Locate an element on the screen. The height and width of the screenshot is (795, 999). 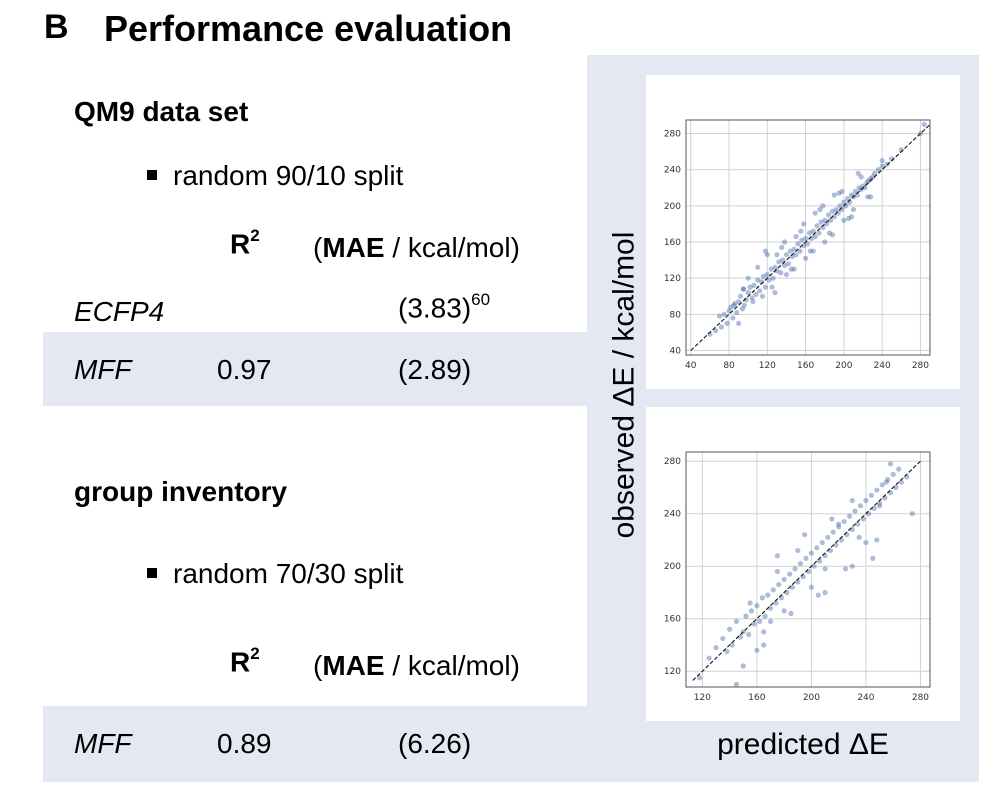
r2-sup: 2 is located at coordinates (255, 653).